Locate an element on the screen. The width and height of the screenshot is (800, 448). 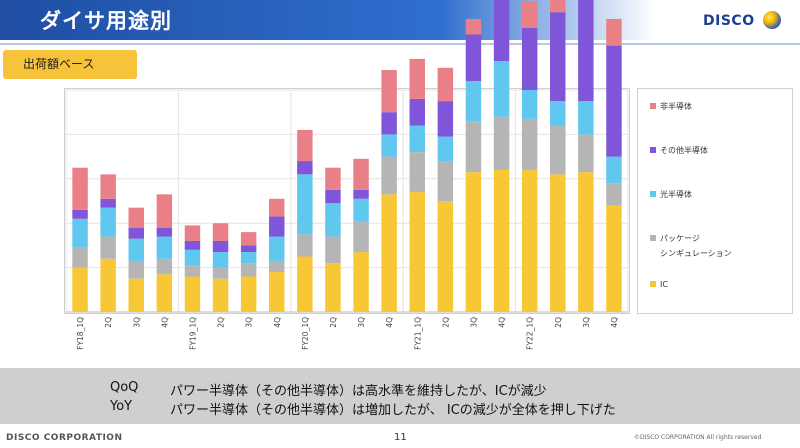
legend-swatch-optical is located at coordinates (653, 194).